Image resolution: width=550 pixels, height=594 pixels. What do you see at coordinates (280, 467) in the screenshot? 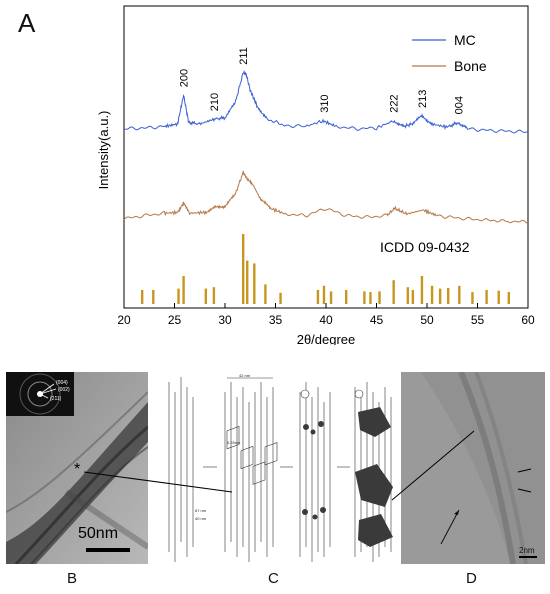
I see `schematic-c: 42 nm 0.24nm 67 nm 40 nm` at bounding box center [280, 467].